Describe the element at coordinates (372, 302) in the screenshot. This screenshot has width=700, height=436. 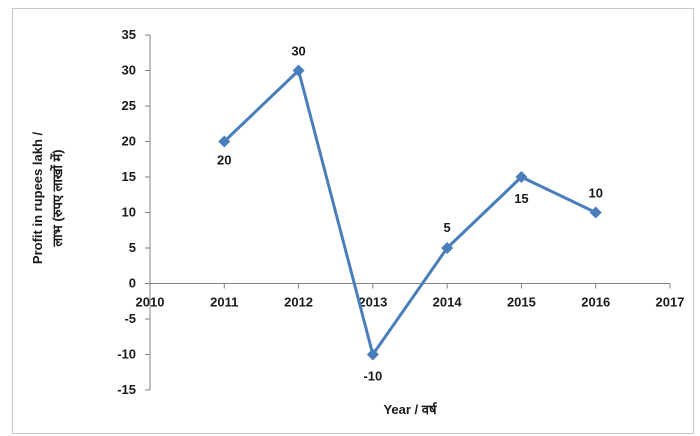
I see `x-tick-label: 2013` at that location.